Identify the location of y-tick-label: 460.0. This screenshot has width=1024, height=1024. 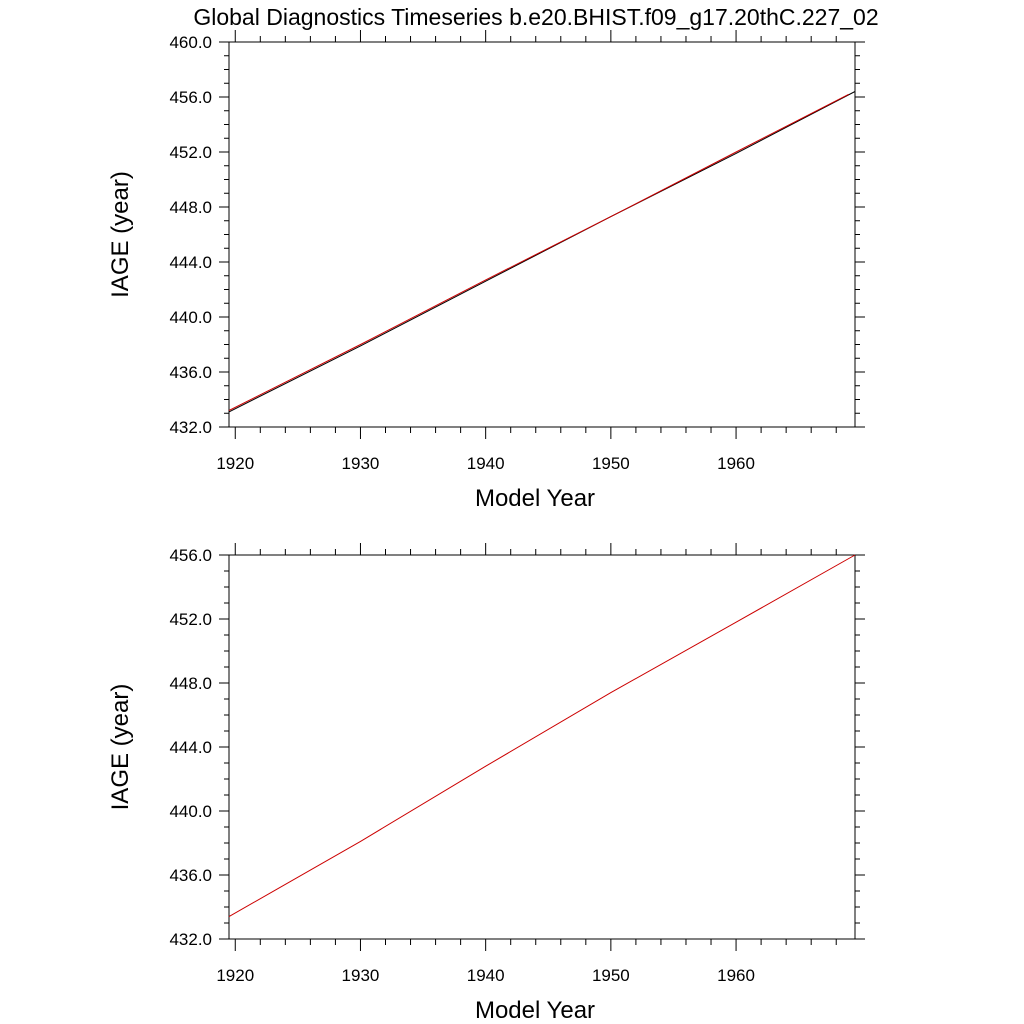
(190, 42).